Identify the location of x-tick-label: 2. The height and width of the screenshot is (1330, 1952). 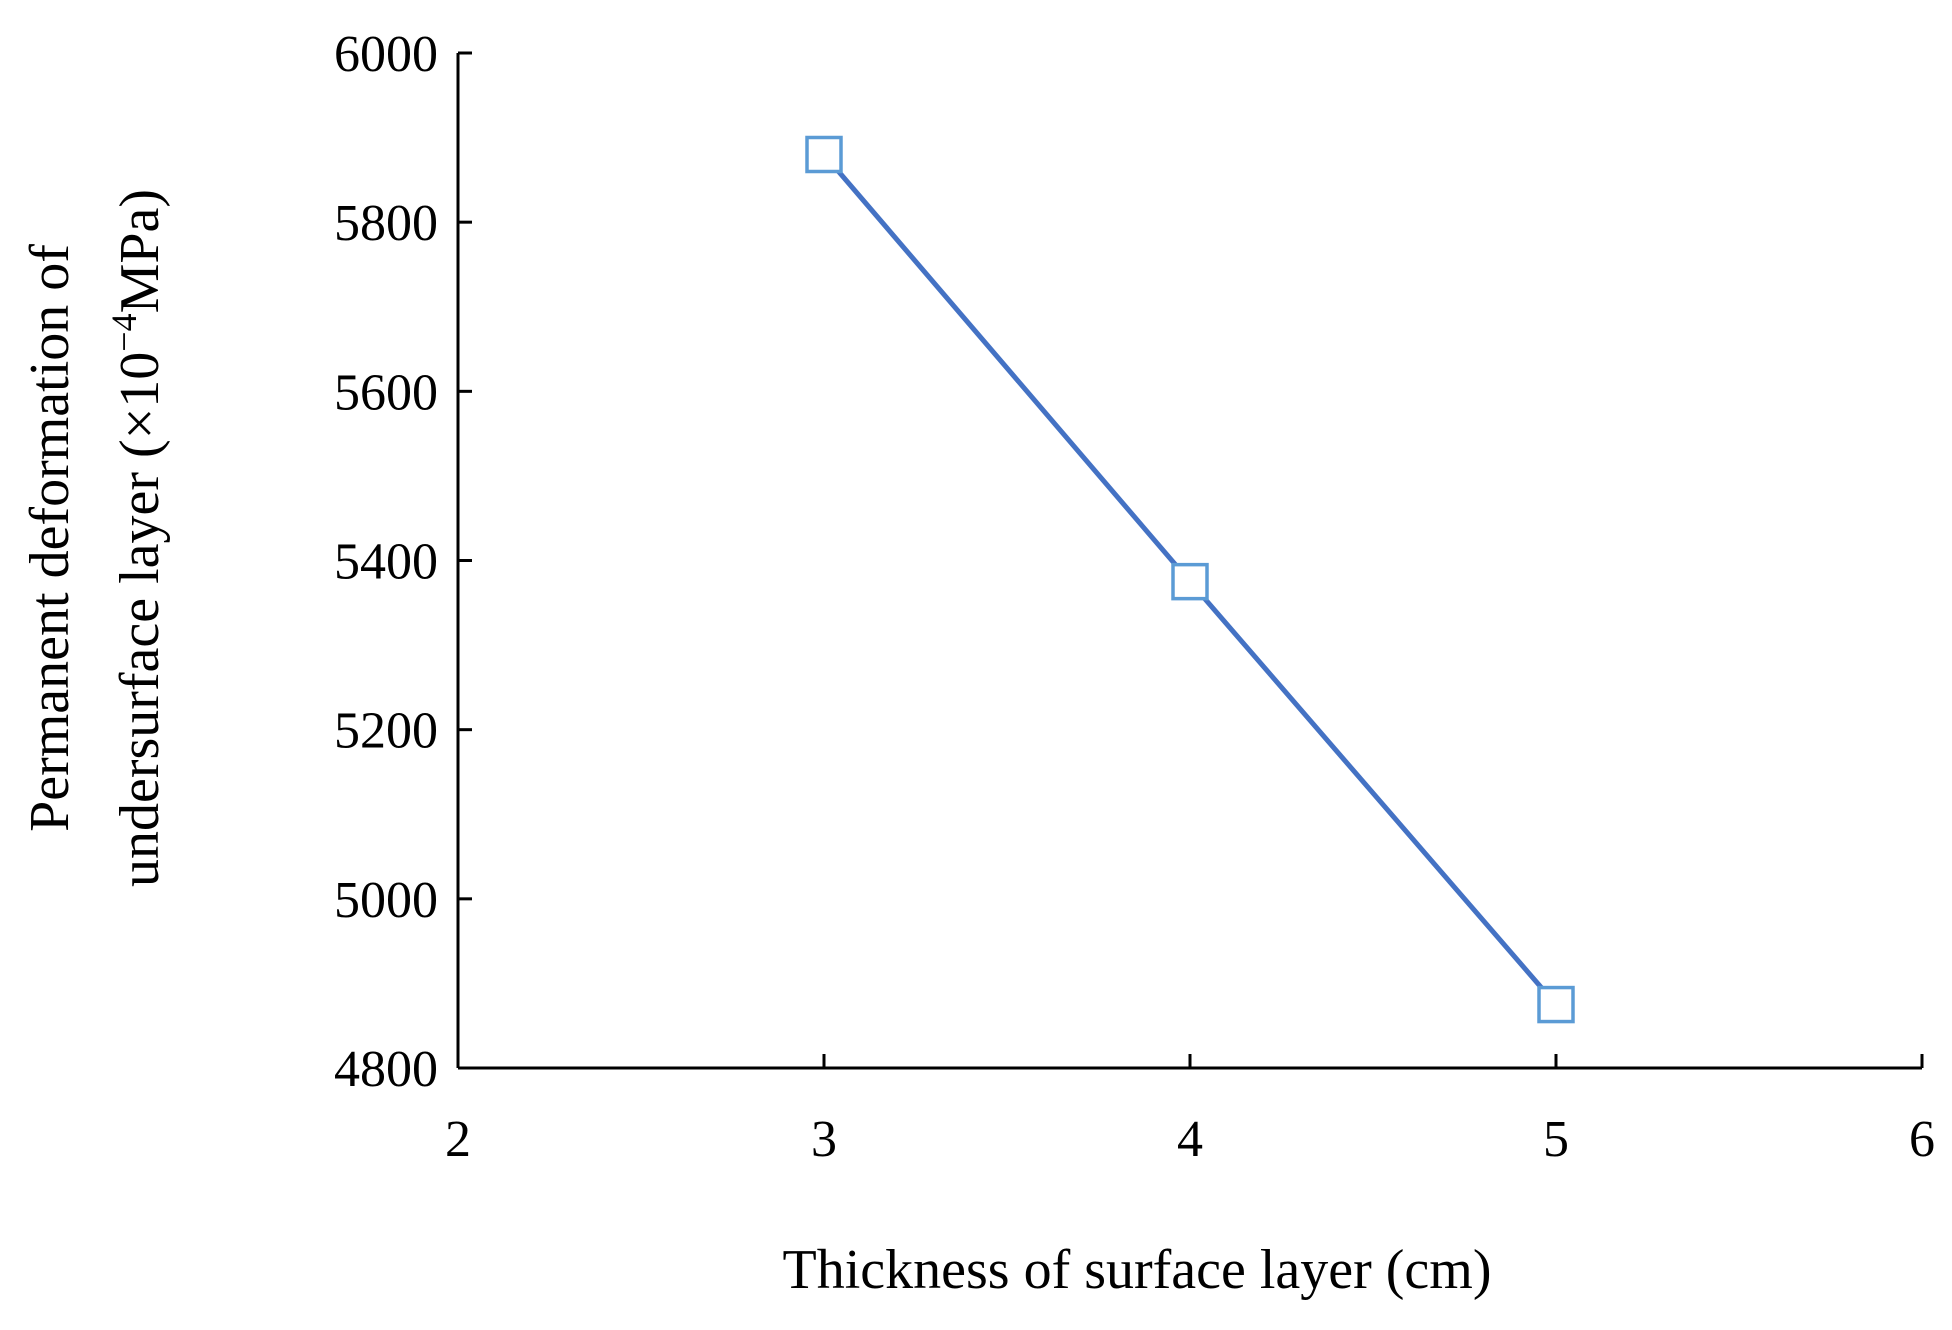
(458, 1139).